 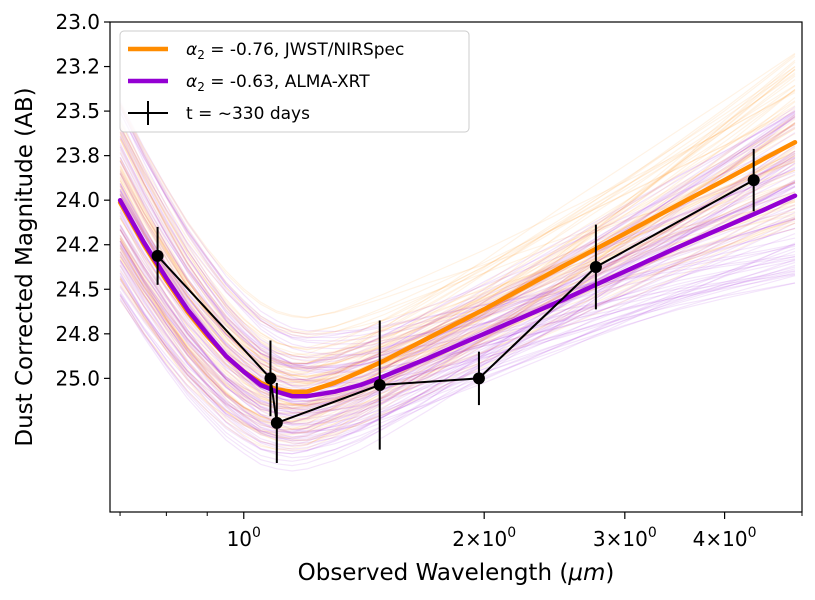 I want to click on y-tick-label-4: 24.0, so click(x=77, y=200).